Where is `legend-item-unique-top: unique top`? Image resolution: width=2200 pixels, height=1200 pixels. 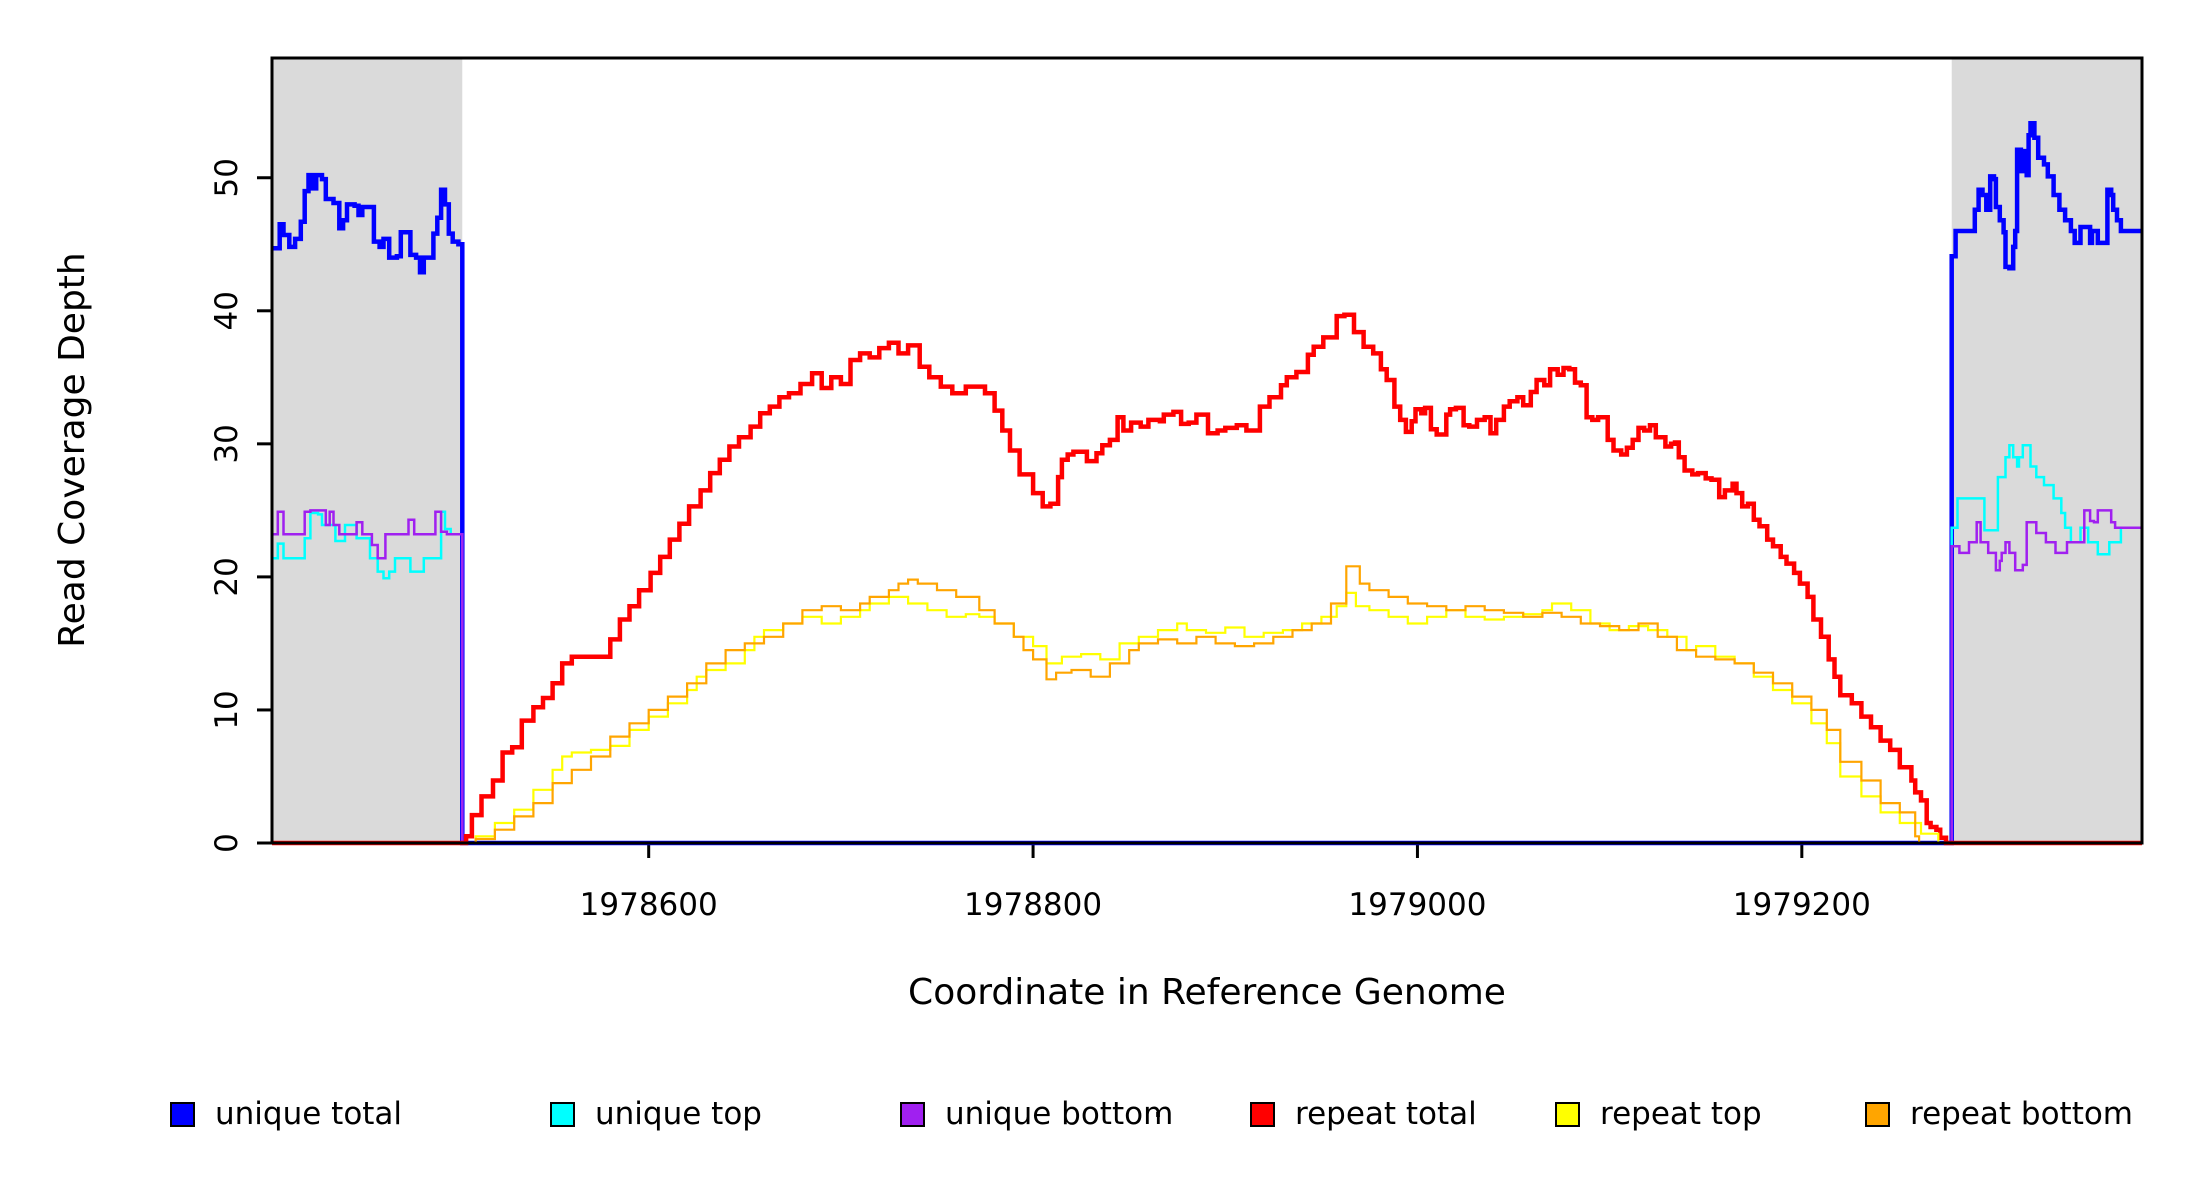 legend-item-unique-top: unique top is located at coordinates (656, 1114).